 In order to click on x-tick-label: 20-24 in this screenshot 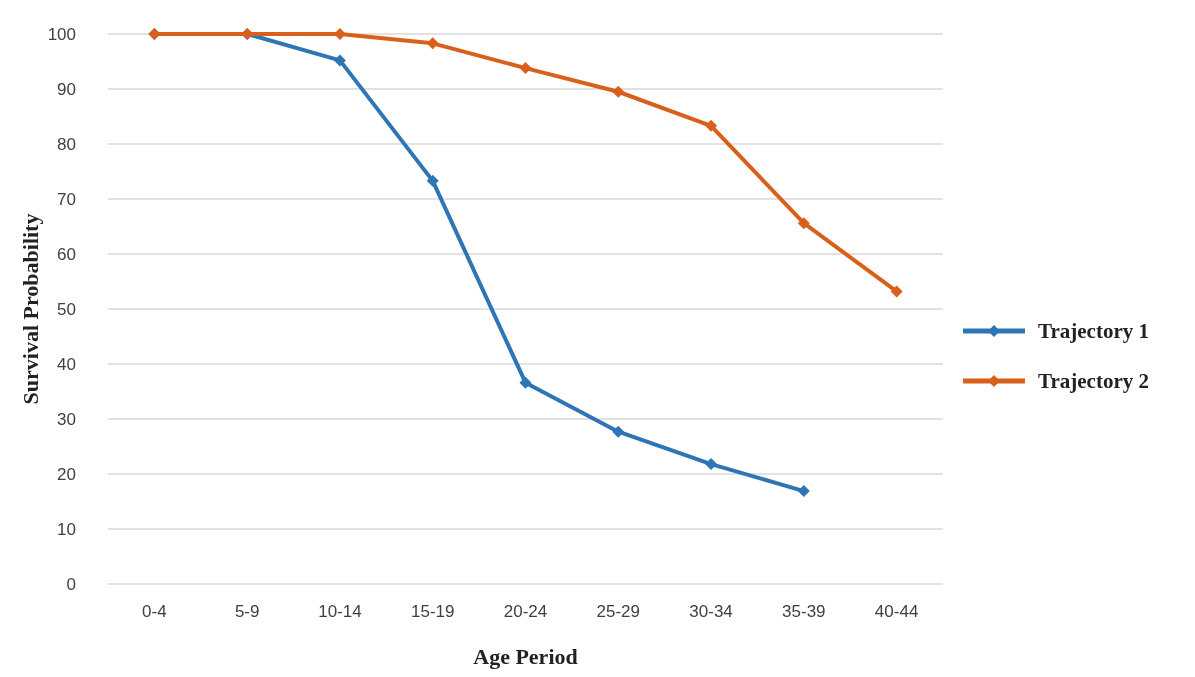, I will do `click(525, 611)`.